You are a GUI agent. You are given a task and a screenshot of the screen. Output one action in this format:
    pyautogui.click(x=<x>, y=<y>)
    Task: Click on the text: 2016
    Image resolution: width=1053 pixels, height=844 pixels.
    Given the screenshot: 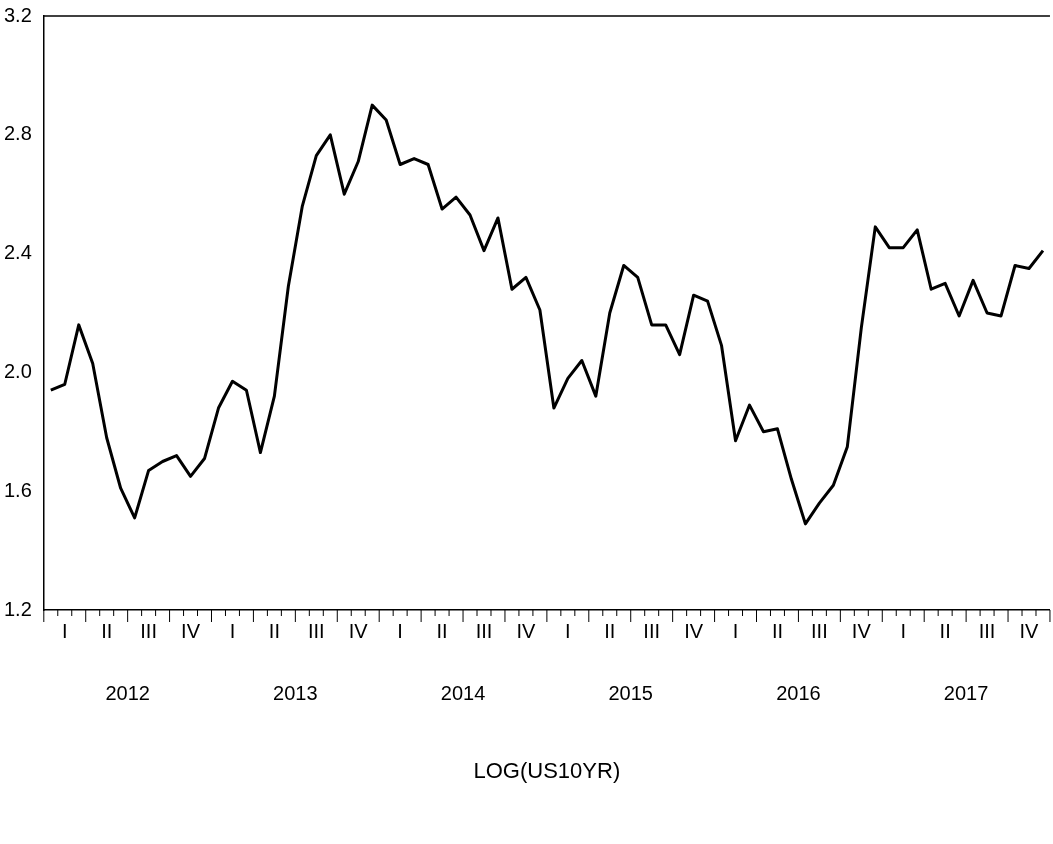 What is the action you would take?
    pyautogui.click(x=798, y=692)
    